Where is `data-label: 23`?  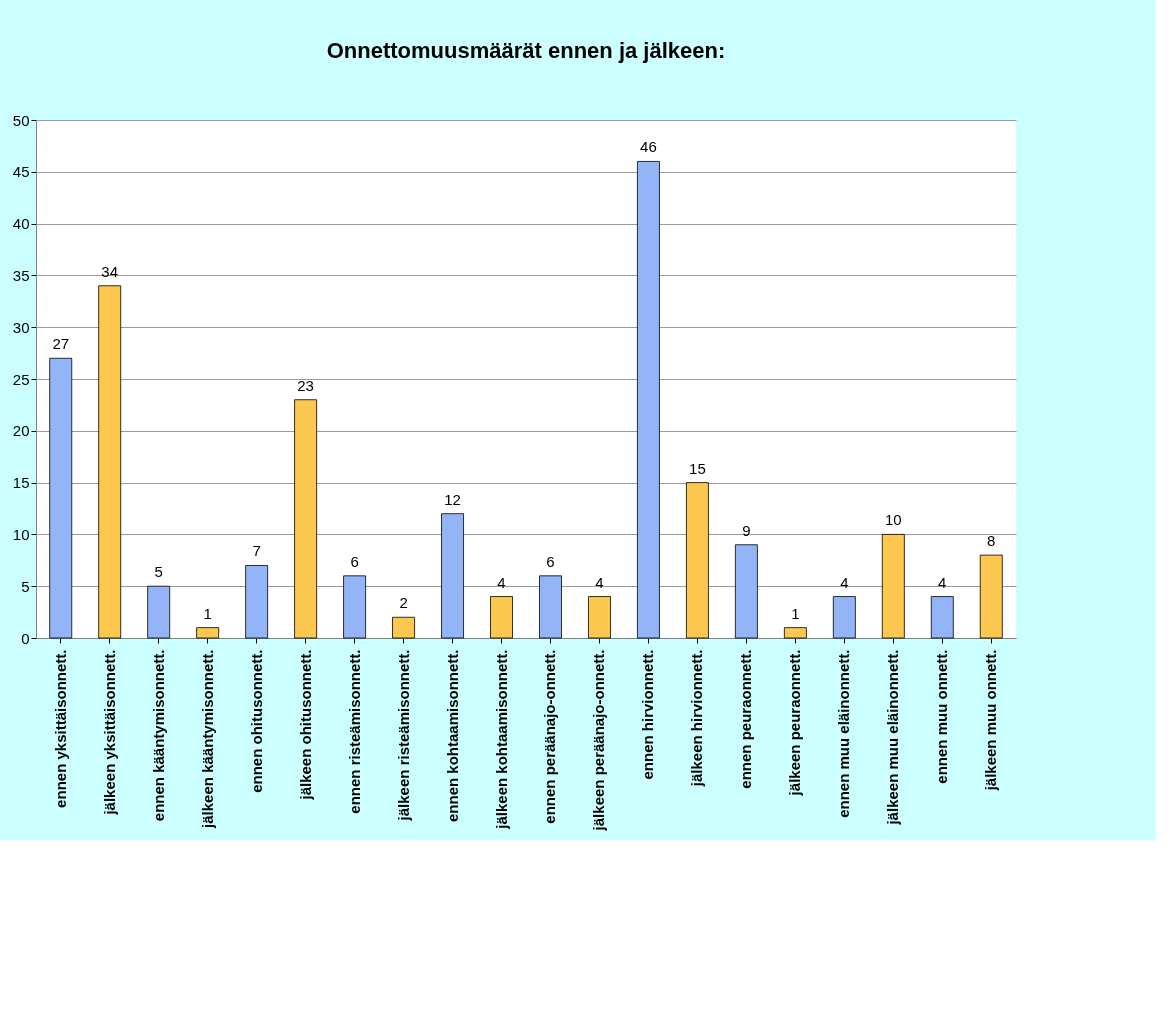
data-label: 23 is located at coordinates (305, 385).